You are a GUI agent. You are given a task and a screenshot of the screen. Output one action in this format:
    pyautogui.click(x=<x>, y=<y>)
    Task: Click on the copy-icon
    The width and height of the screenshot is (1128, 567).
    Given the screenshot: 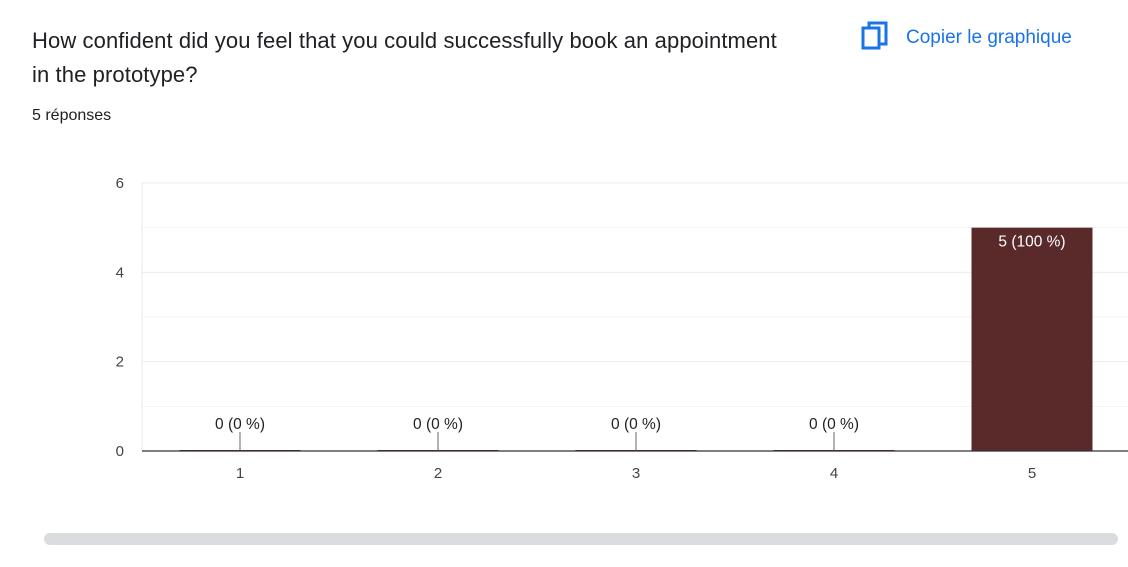 What is the action you would take?
    pyautogui.click(x=875, y=38)
    